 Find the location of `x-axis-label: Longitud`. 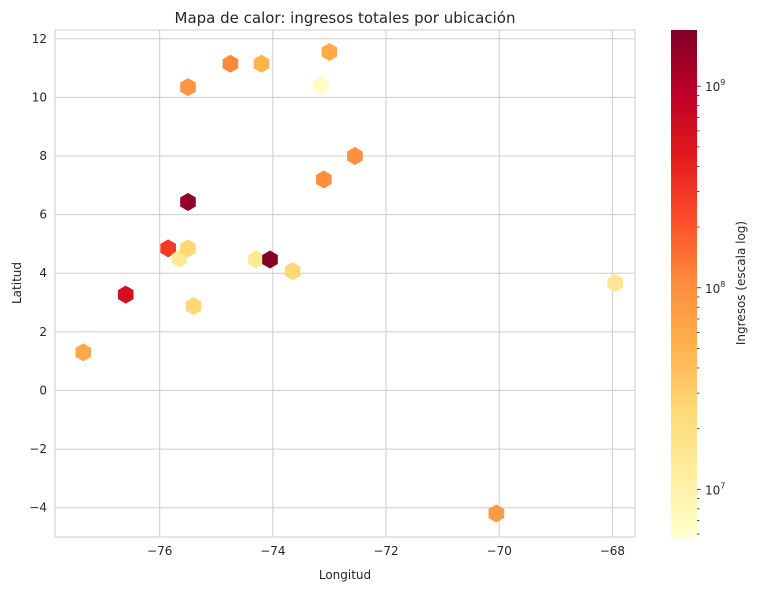

x-axis-label: Longitud is located at coordinates (345, 575).